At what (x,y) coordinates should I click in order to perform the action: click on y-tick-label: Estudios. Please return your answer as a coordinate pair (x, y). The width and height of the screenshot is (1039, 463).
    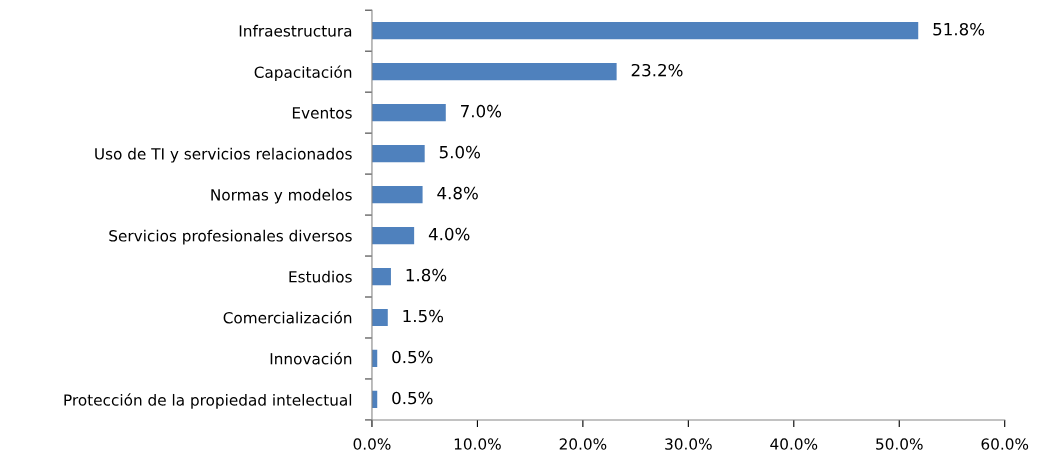
    Looking at the image, I should click on (320, 276).